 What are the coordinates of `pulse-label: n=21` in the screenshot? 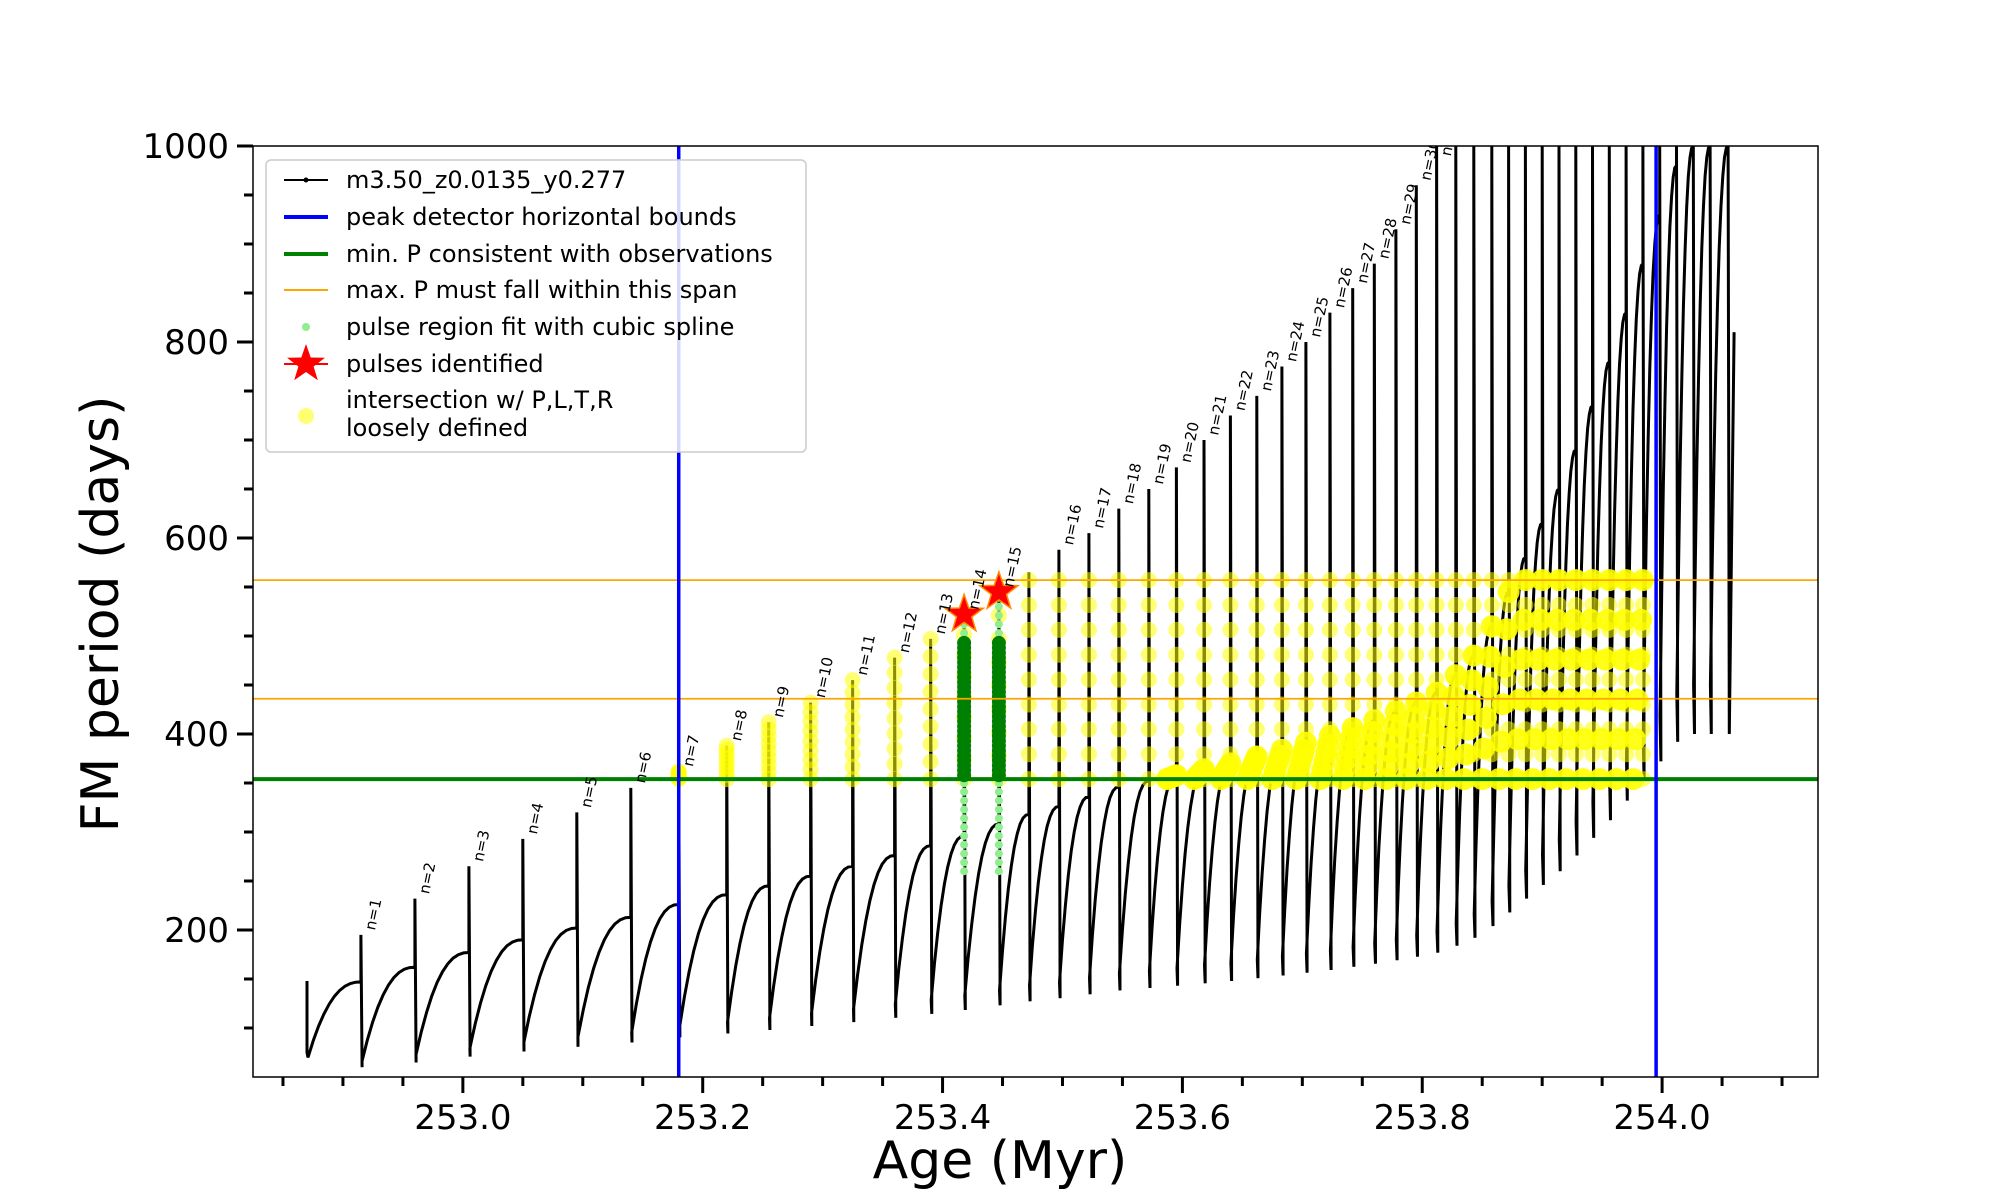 It's located at (1217, 415).